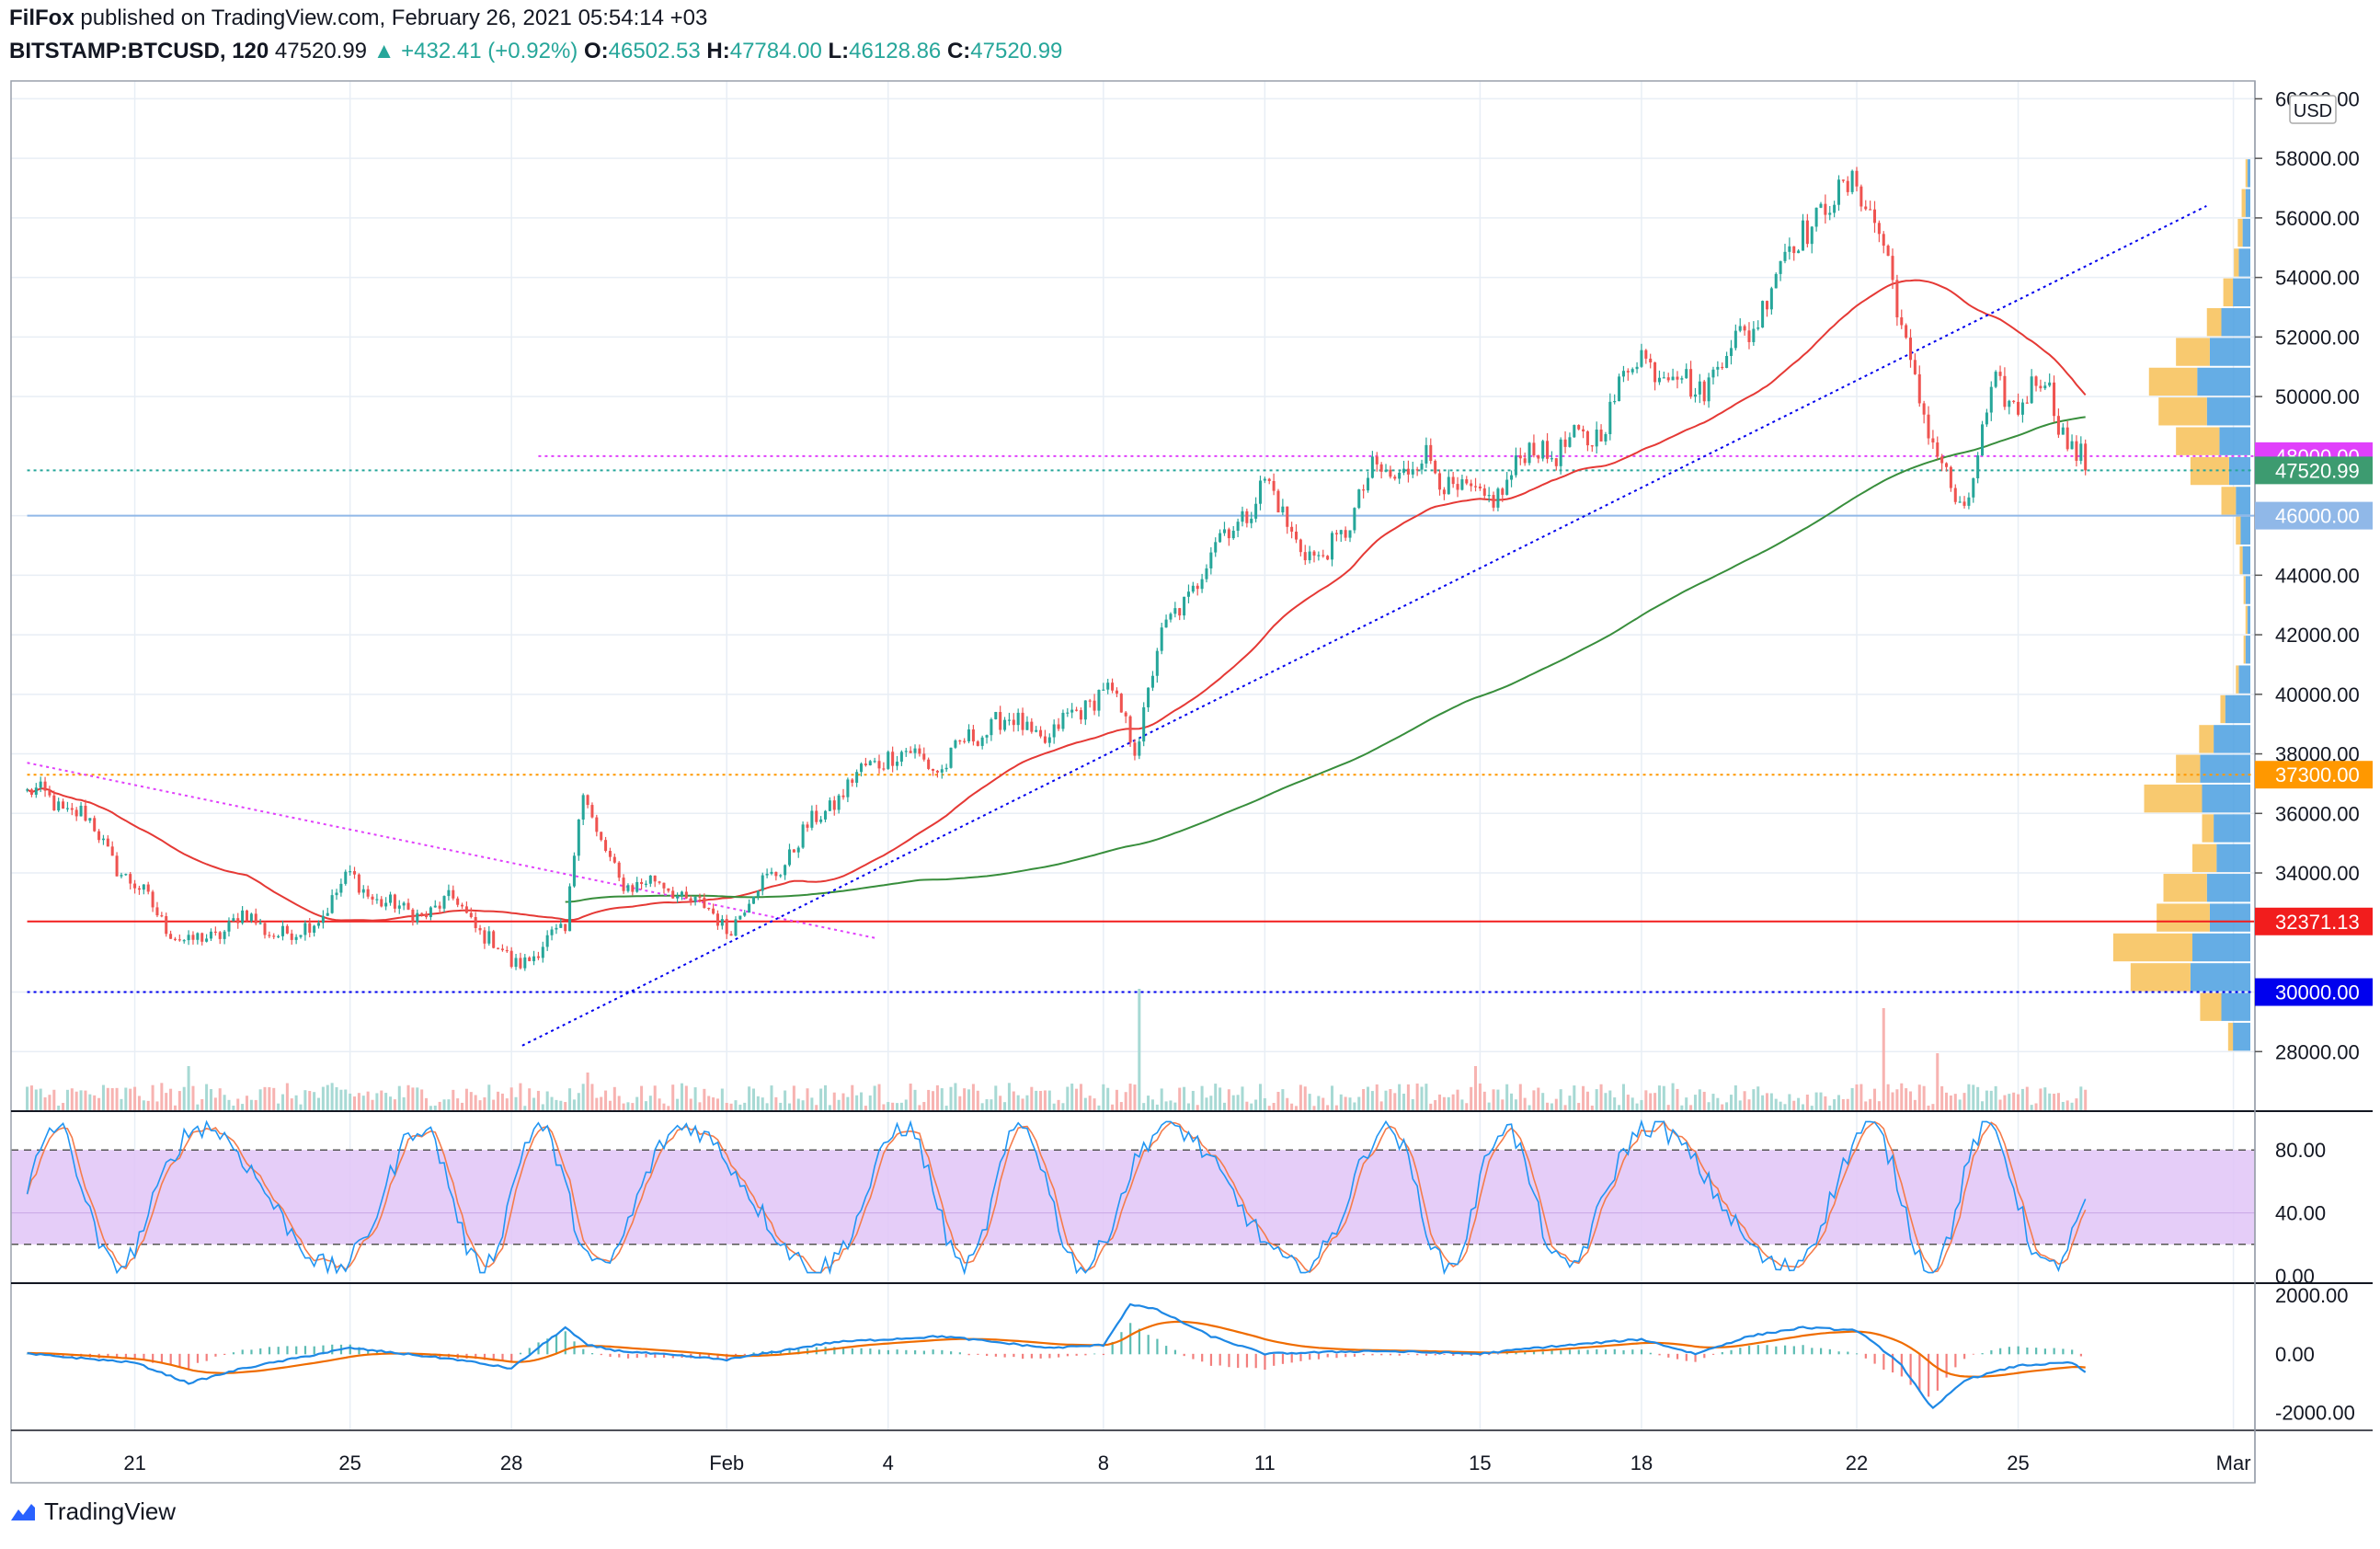 Image resolution: width=2380 pixels, height=1549 pixels. Describe the element at coordinates (2317, 158) in the screenshot. I see `price-tick-label: 58000.00` at that location.